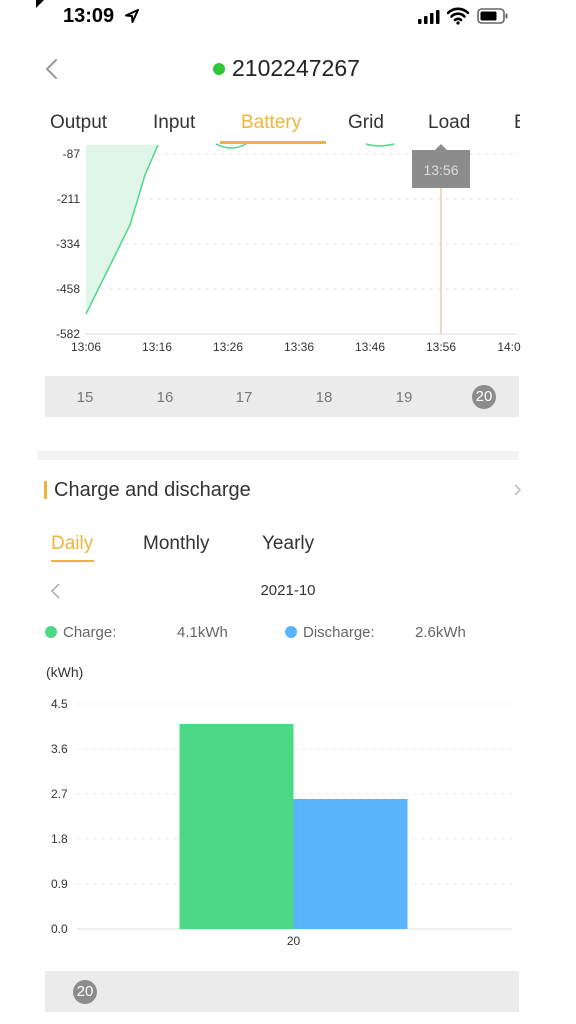 The height and width of the screenshot is (1024, 576). What do you see at coordinates (68, 244) in the screenshot?
I see `y-tick: -334` at bounding box center [68, 244].